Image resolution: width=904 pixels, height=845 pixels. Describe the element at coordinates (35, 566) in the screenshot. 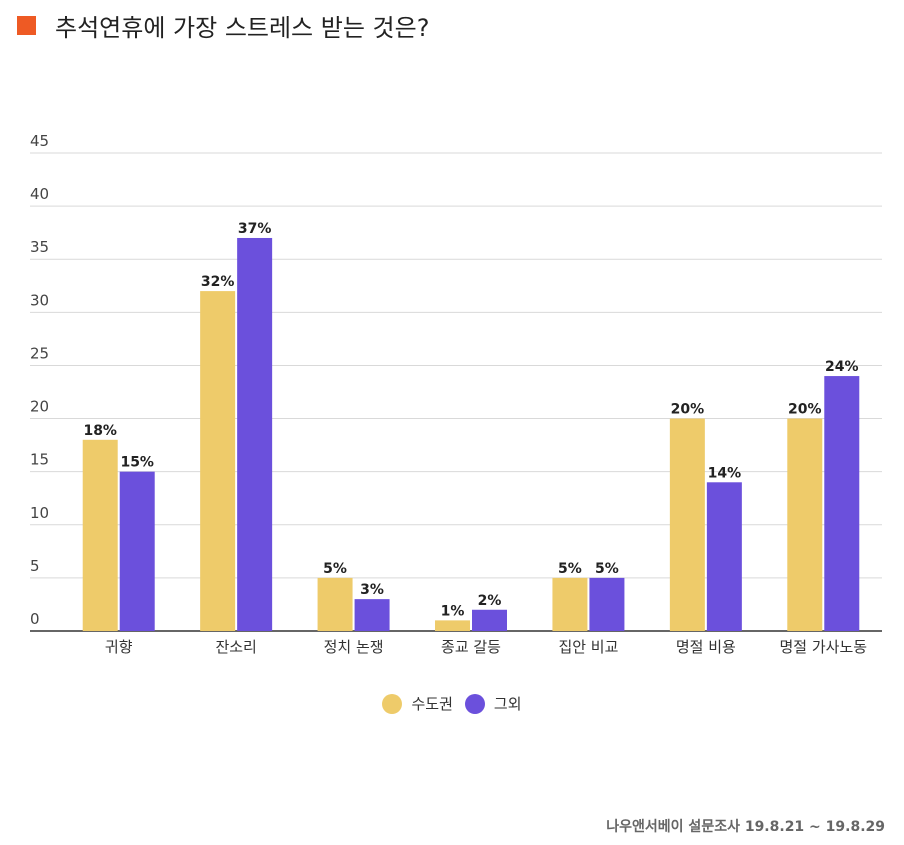

I see `y-tick-label: 5` at that location.